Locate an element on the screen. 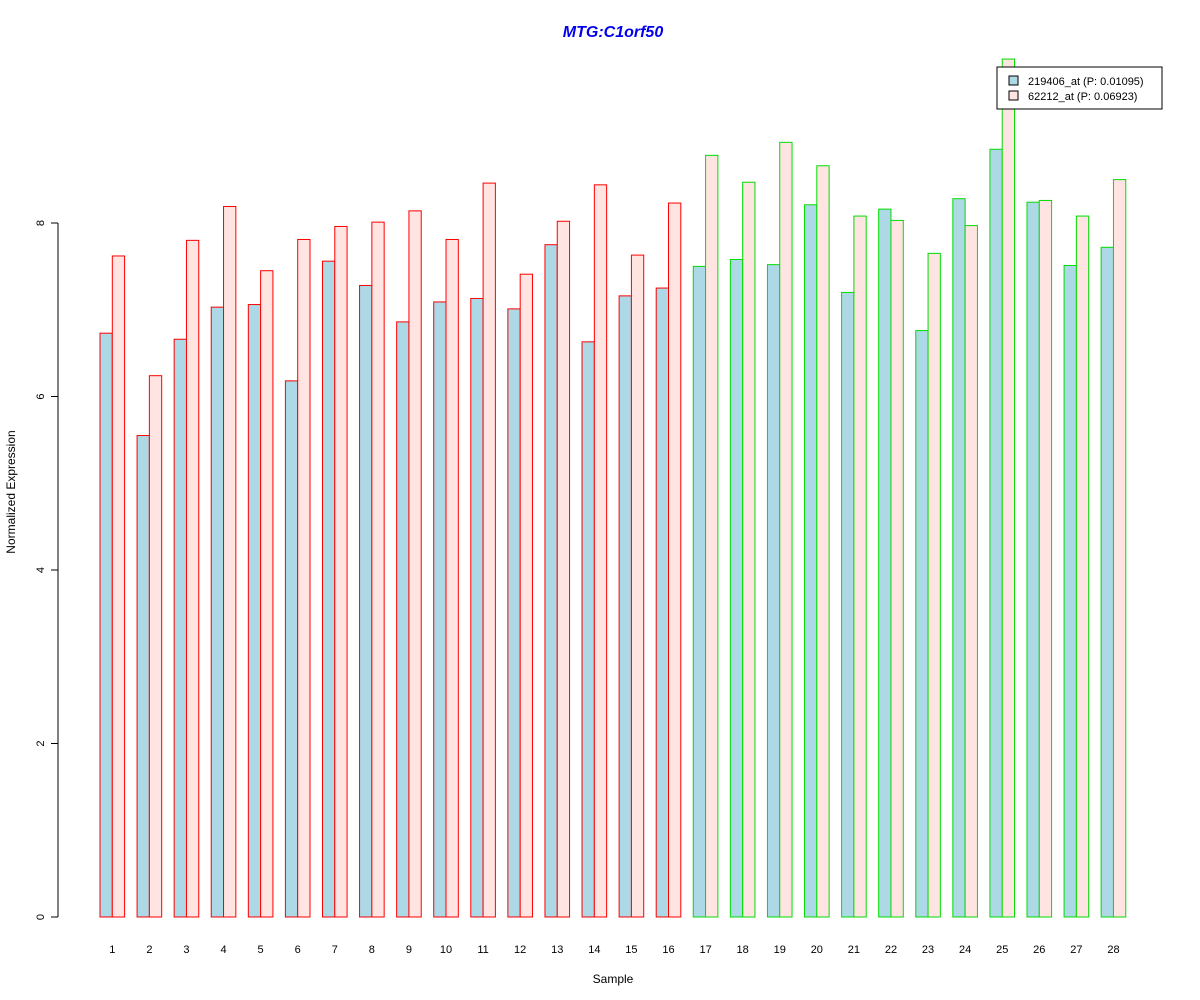 The image size is (1200, 1000). chart-title: MTG:C1orf50 is located at coordinates (613, 32).